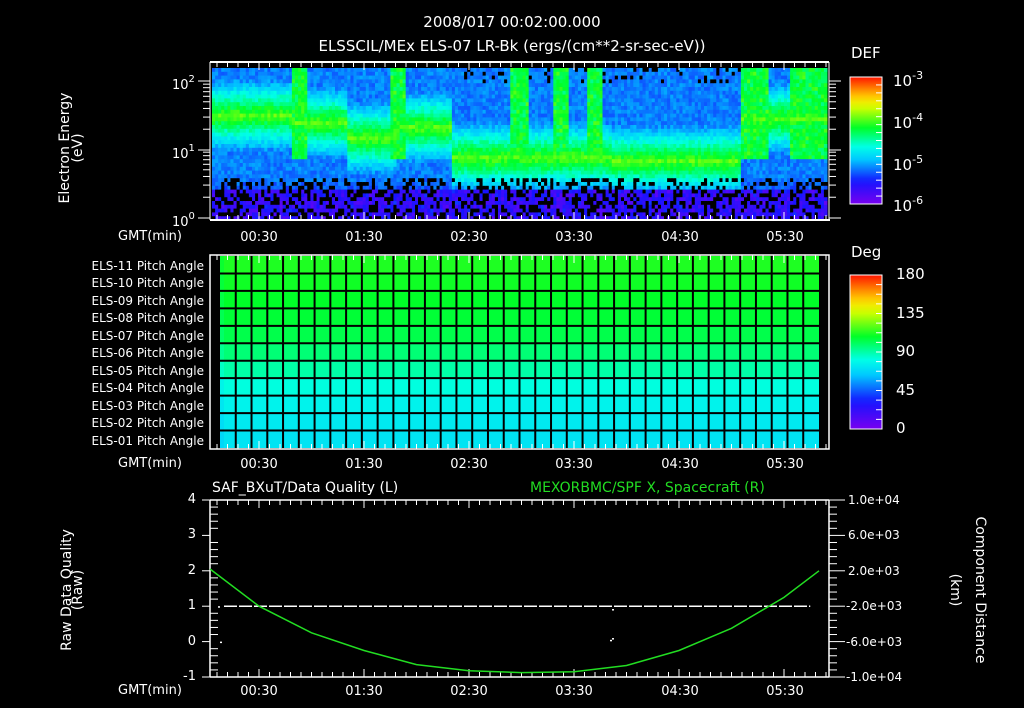  Describe the element at coordinates (191, 535) in the screenshot. I see `quality-tick-label: 3` at that location.